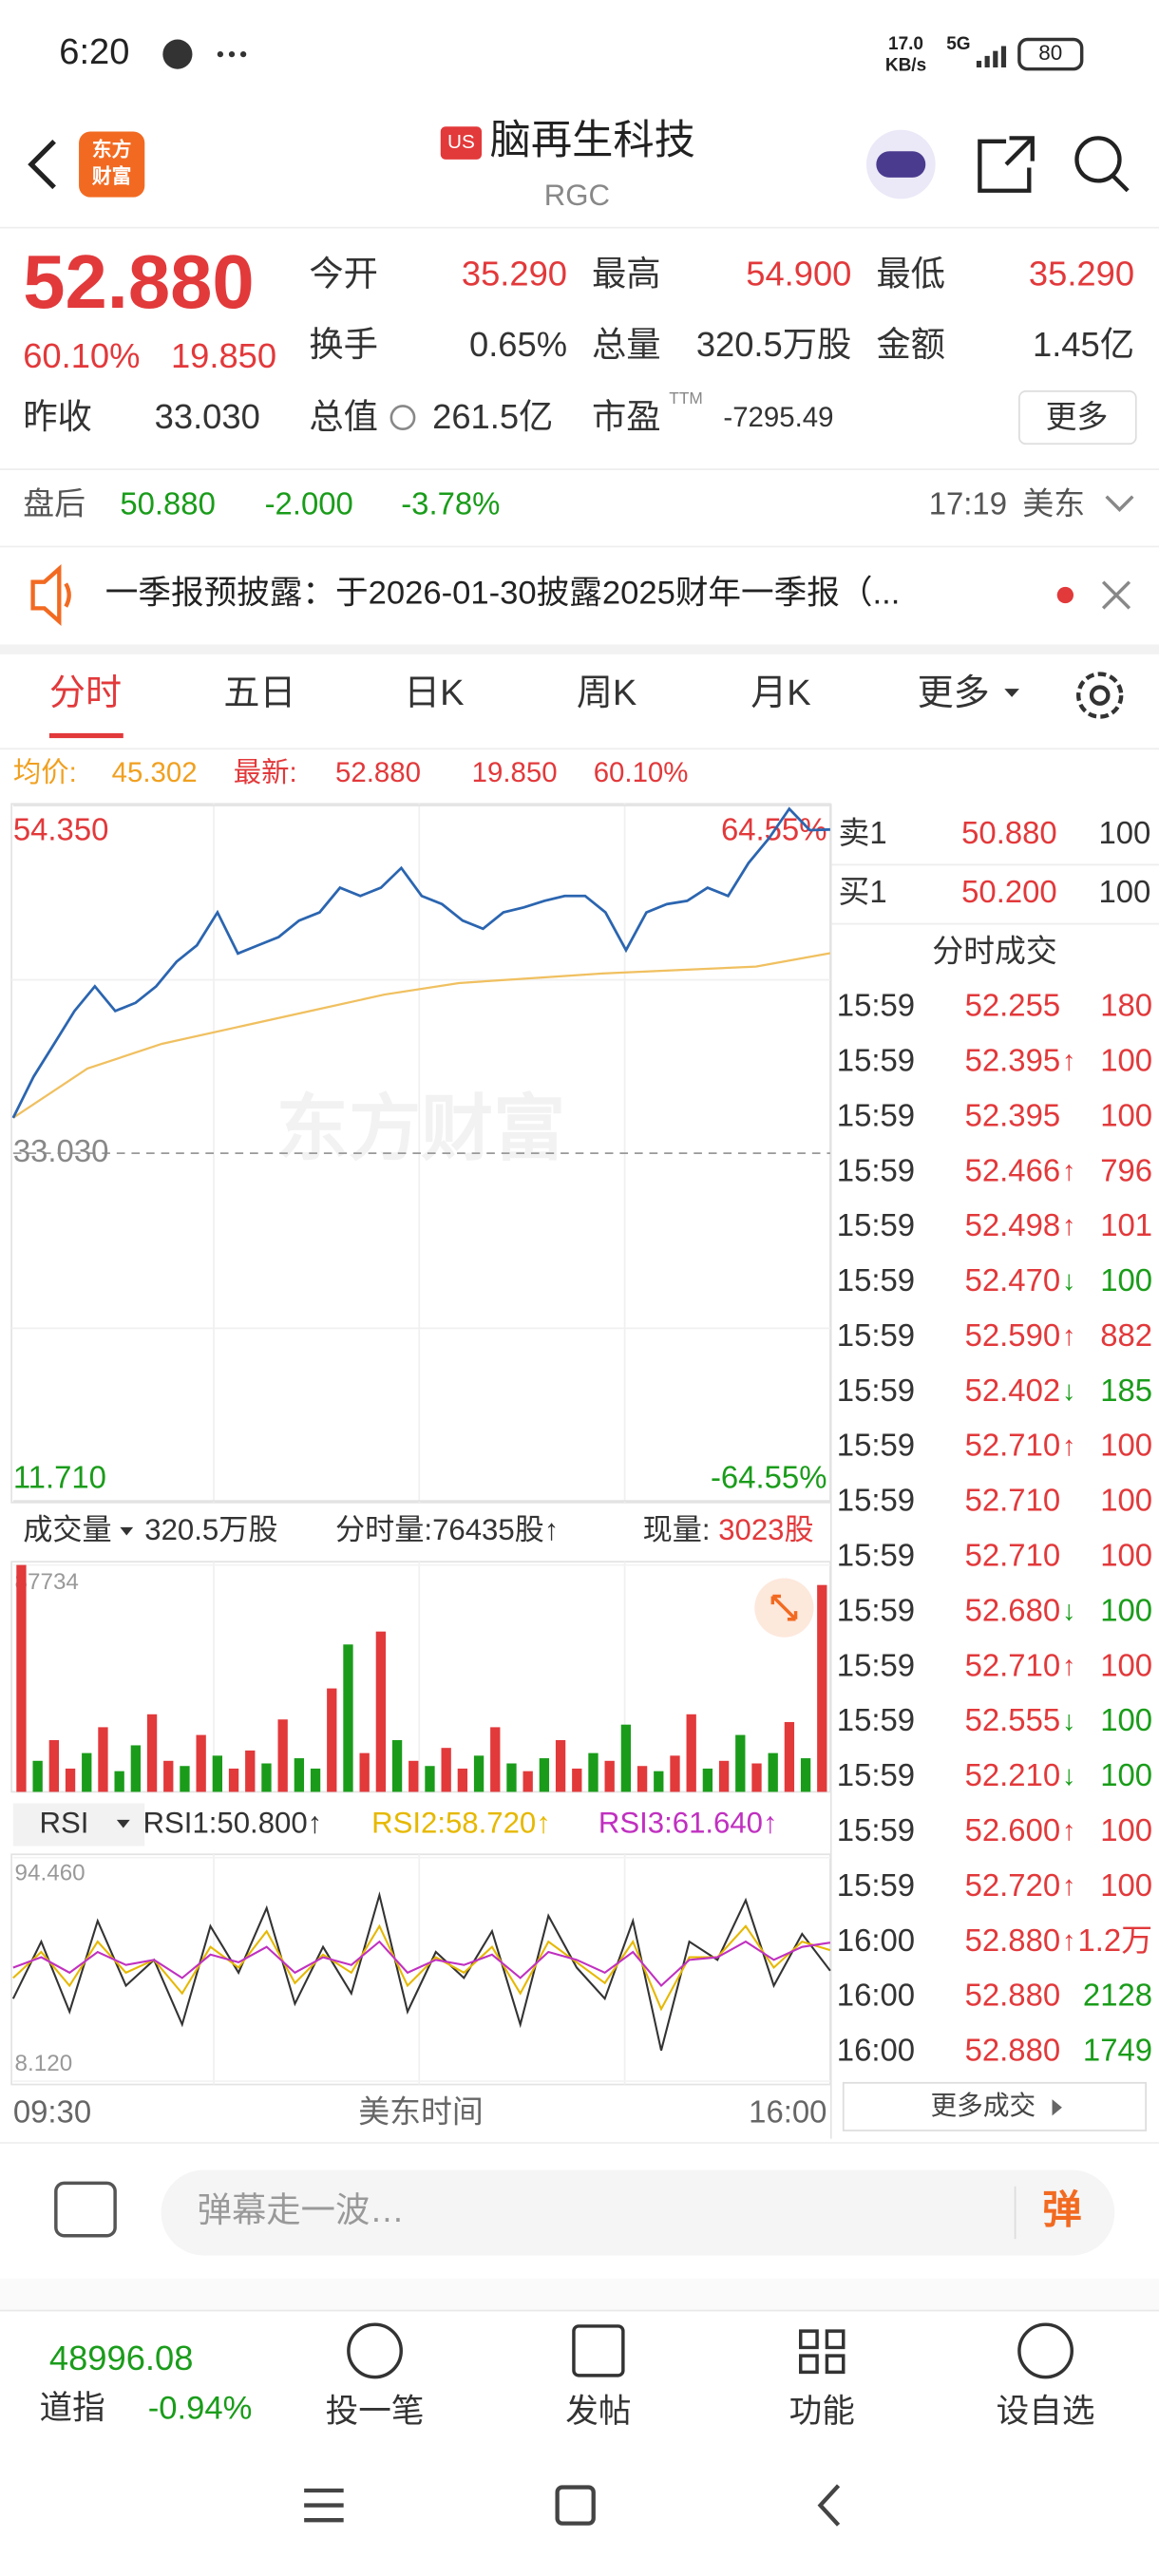  I want to click on tab: 日K, so click(434, 693).